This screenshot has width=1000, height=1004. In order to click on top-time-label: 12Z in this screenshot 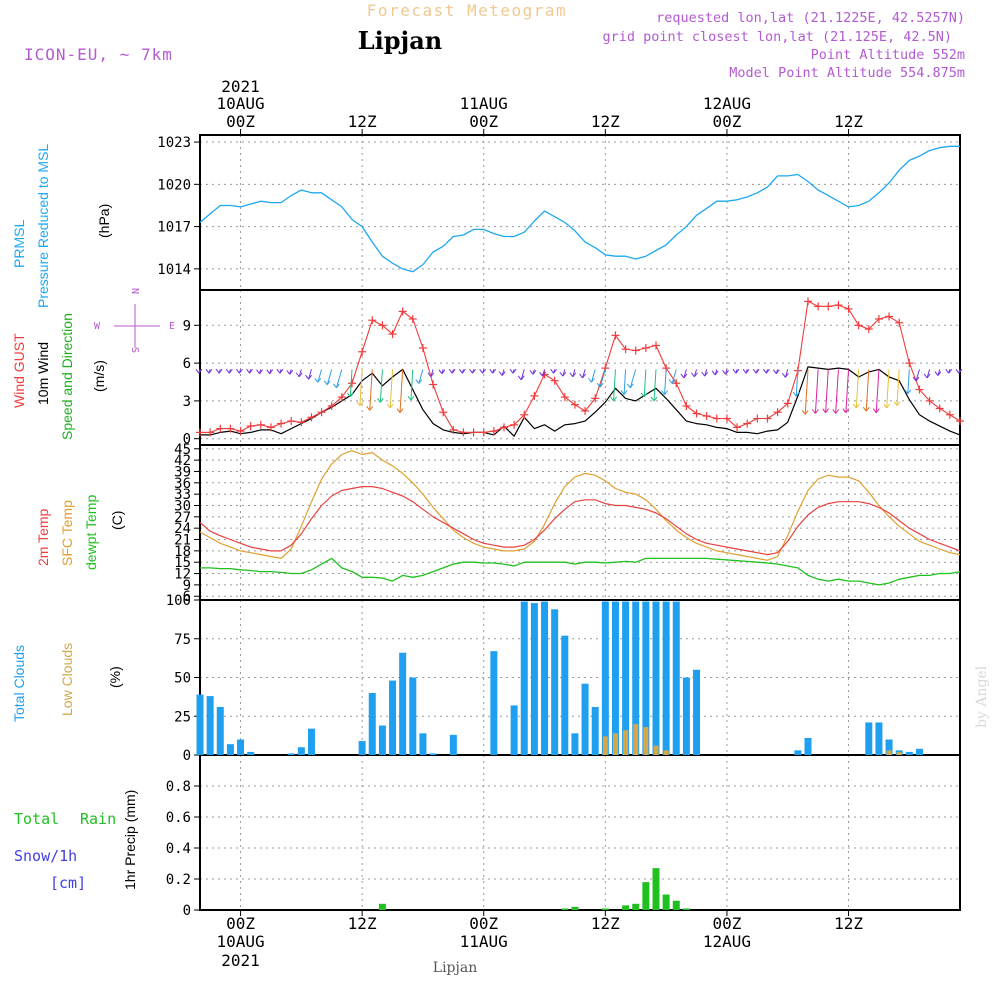, I will do `click(848, 121)`.